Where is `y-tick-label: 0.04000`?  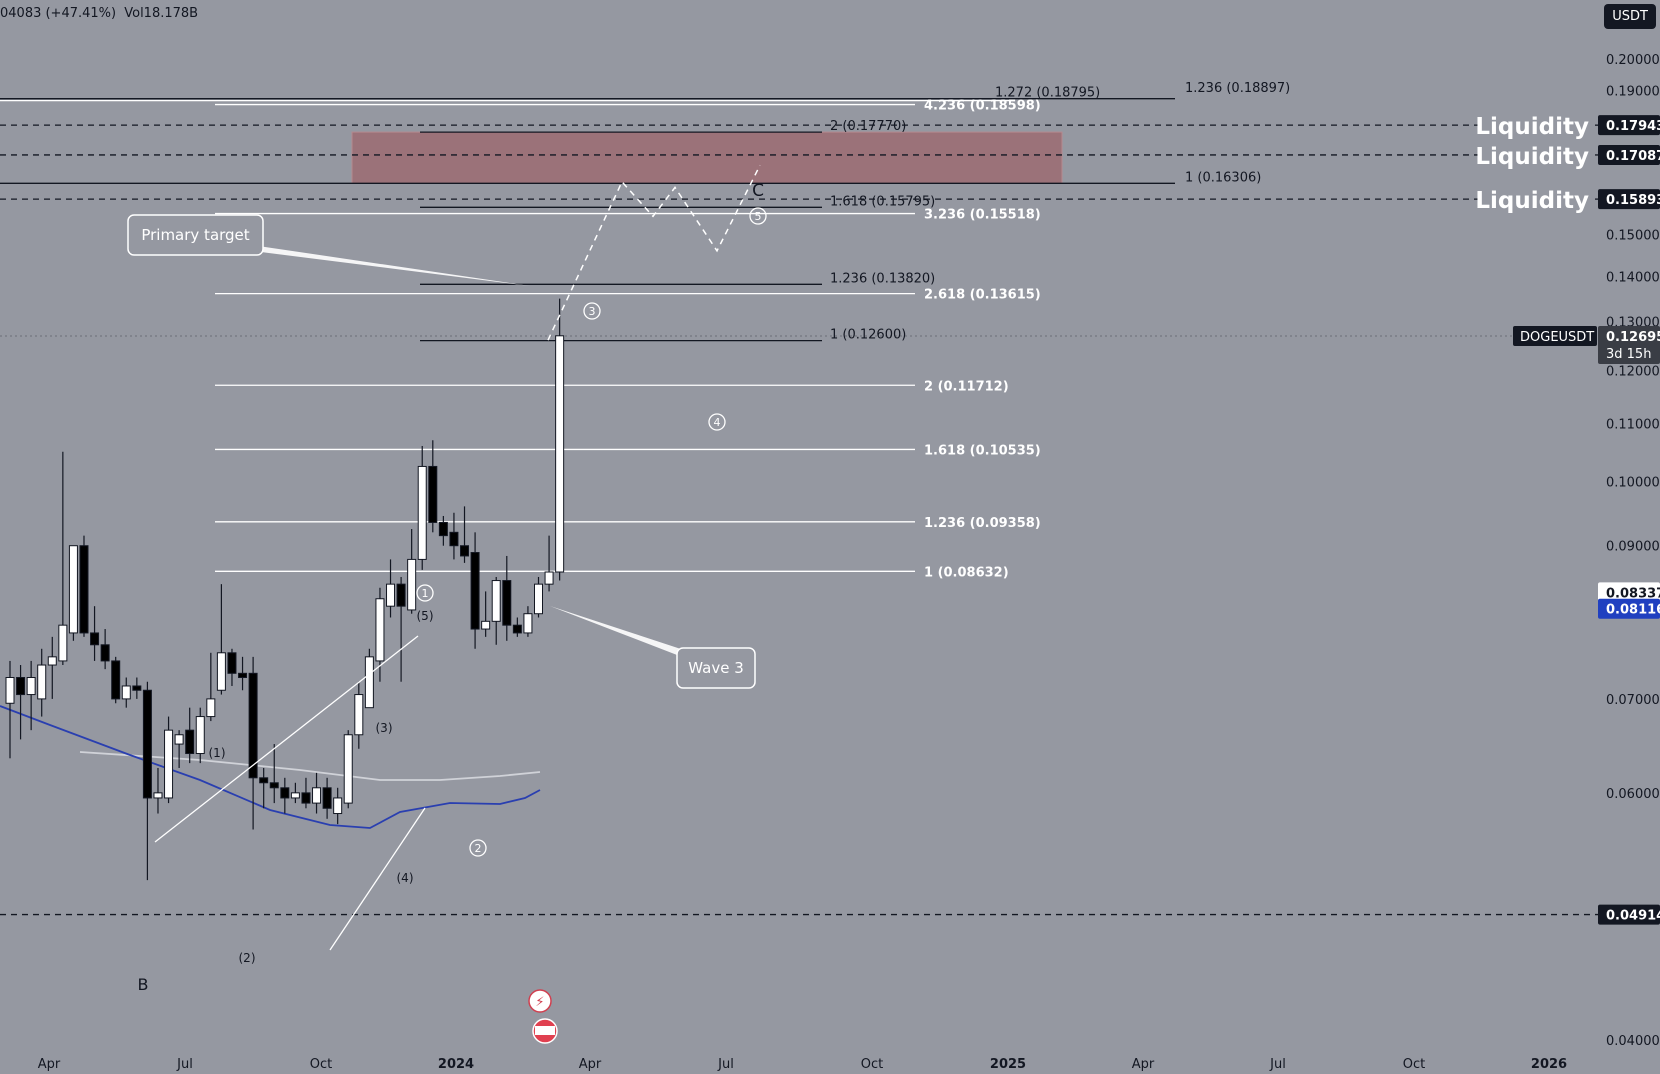
y-tick-label: 0.04000 is located at coordinates (1633, 1041).